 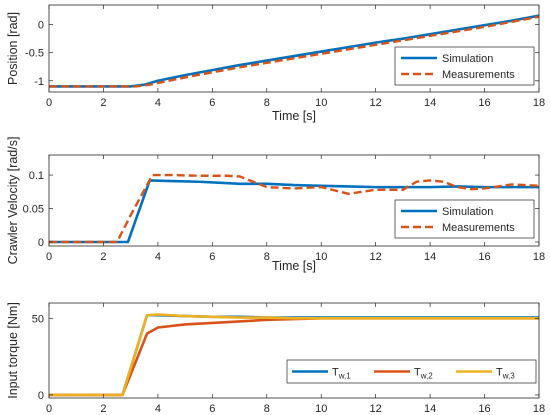 I want to click on y-axis-label: Crawler Velocity [rad/s], so click(x=13, y=201).